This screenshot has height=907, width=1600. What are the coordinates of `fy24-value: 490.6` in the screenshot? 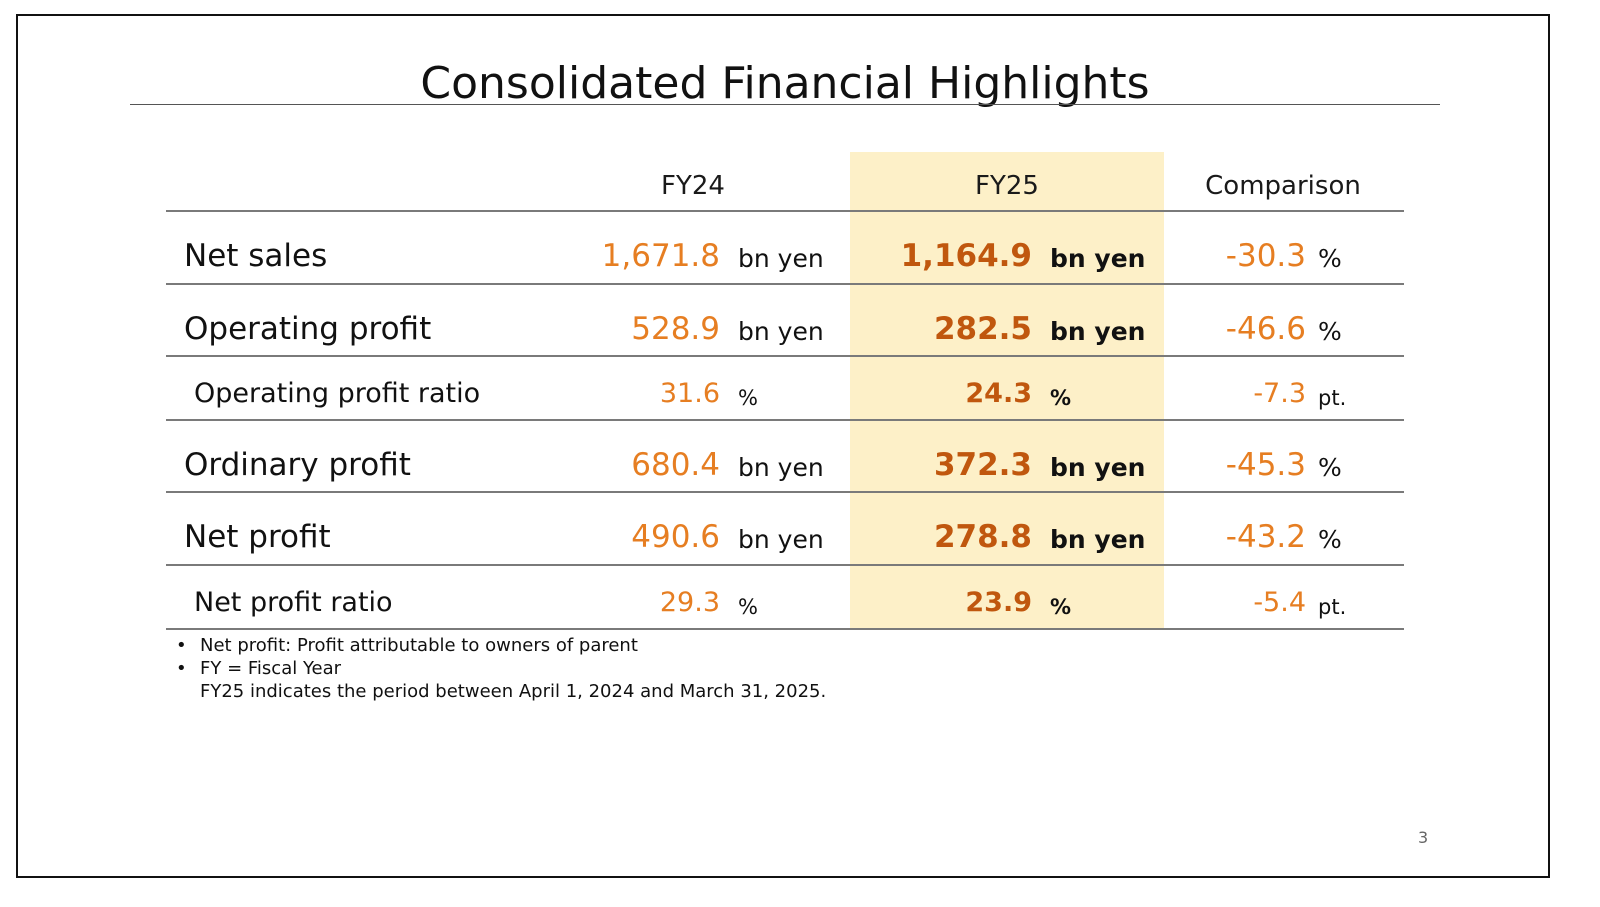 It's located at (675, 537).